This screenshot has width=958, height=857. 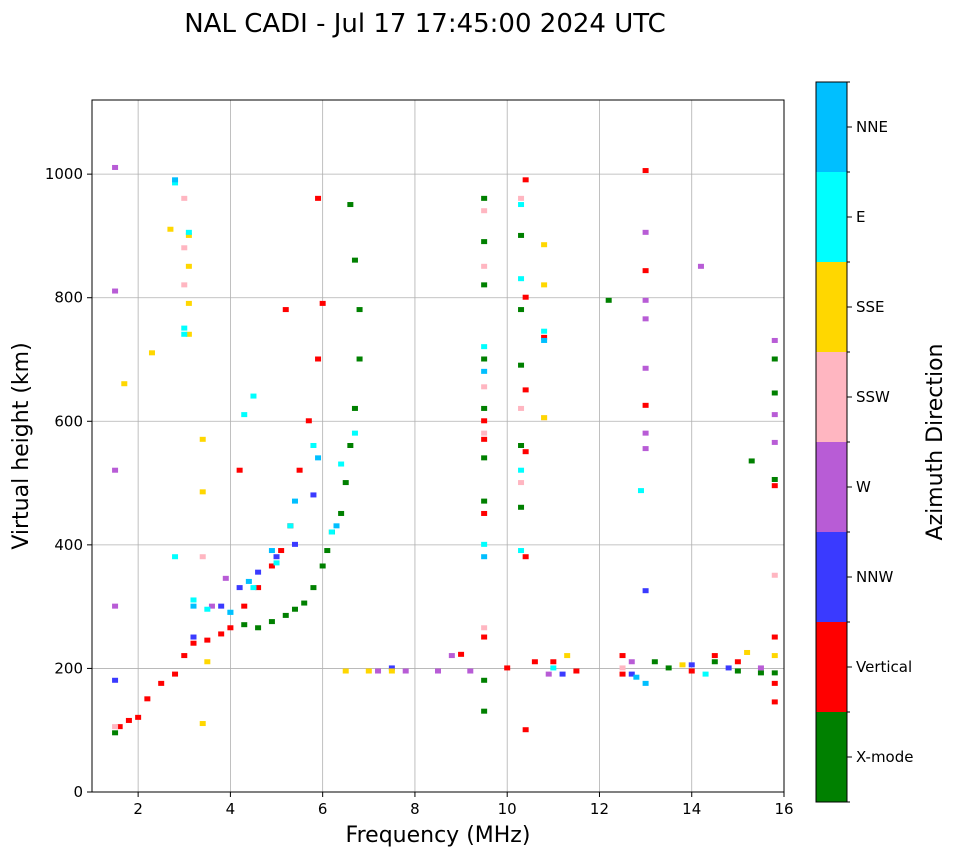 I want to click on y-axis-ticks: 0 200 400 600 800 1000, so click(x=68, y=483).